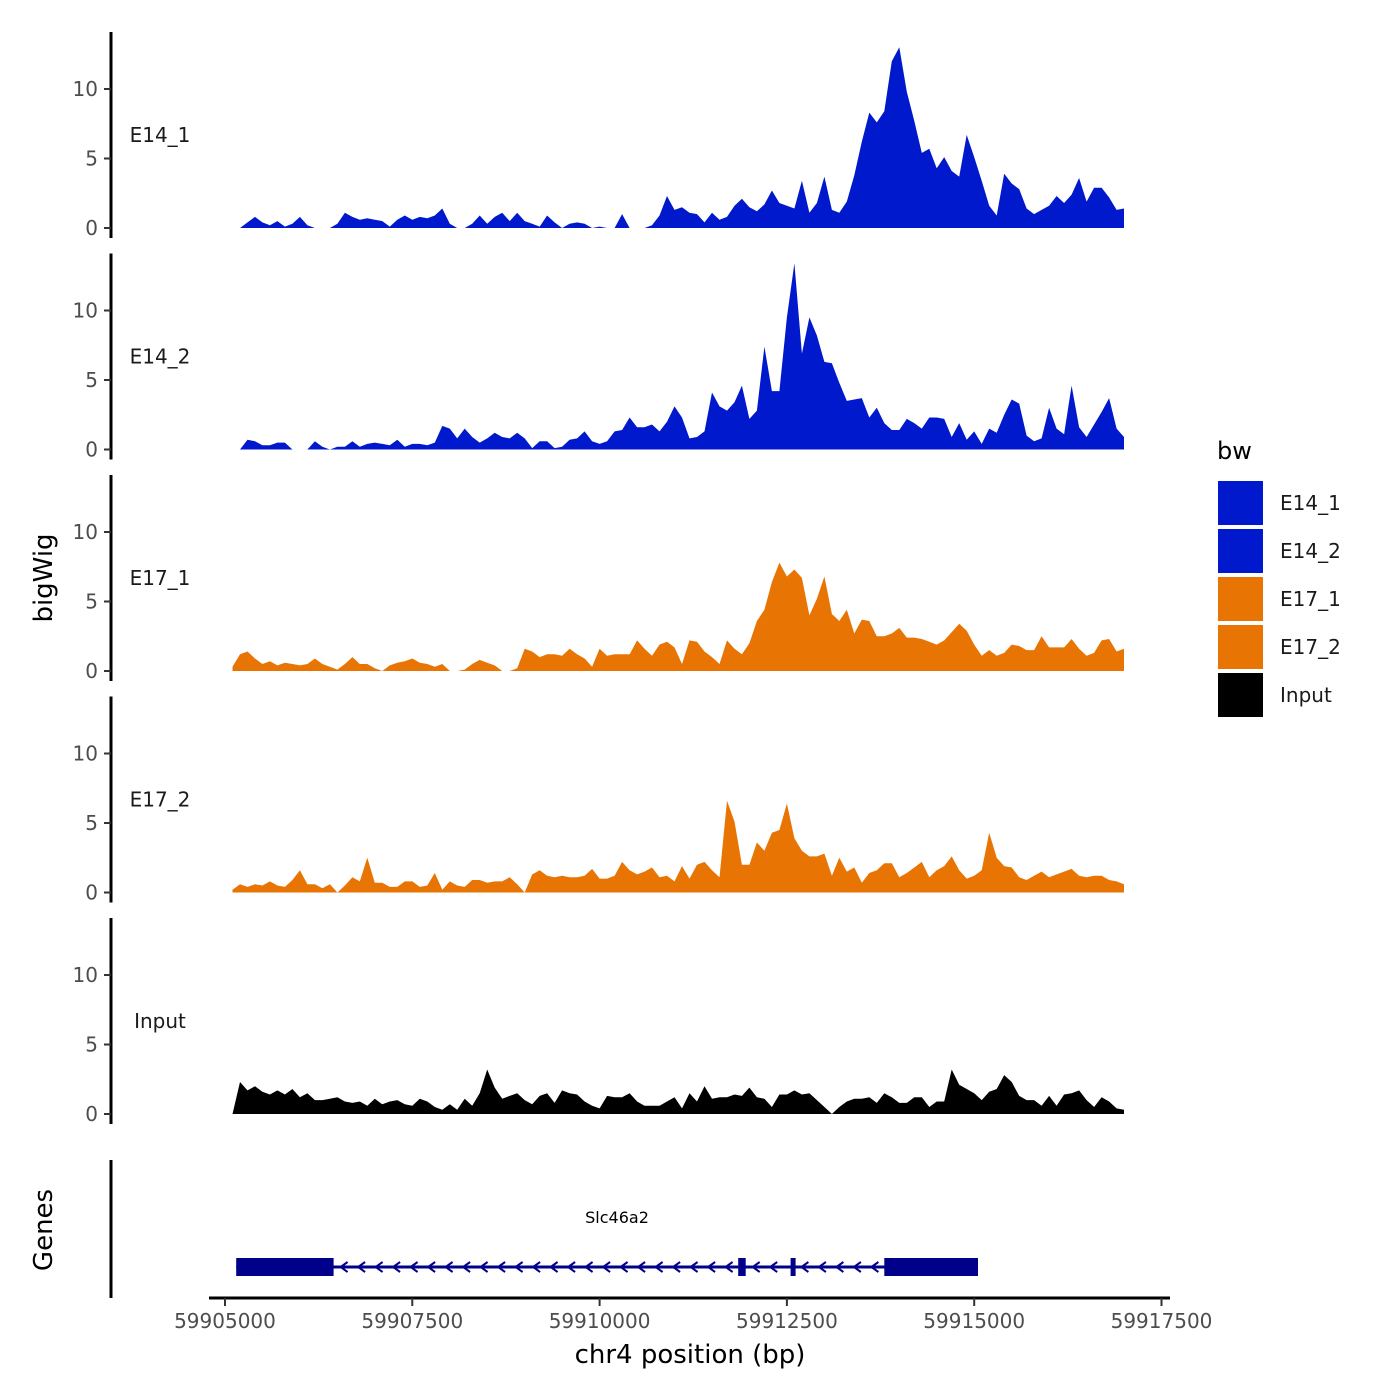 The image size is (1400, 1400). Describe the element at coordinates (974, 1321) in the screenshot. I see `x-tick-label: 59915000` at that location.